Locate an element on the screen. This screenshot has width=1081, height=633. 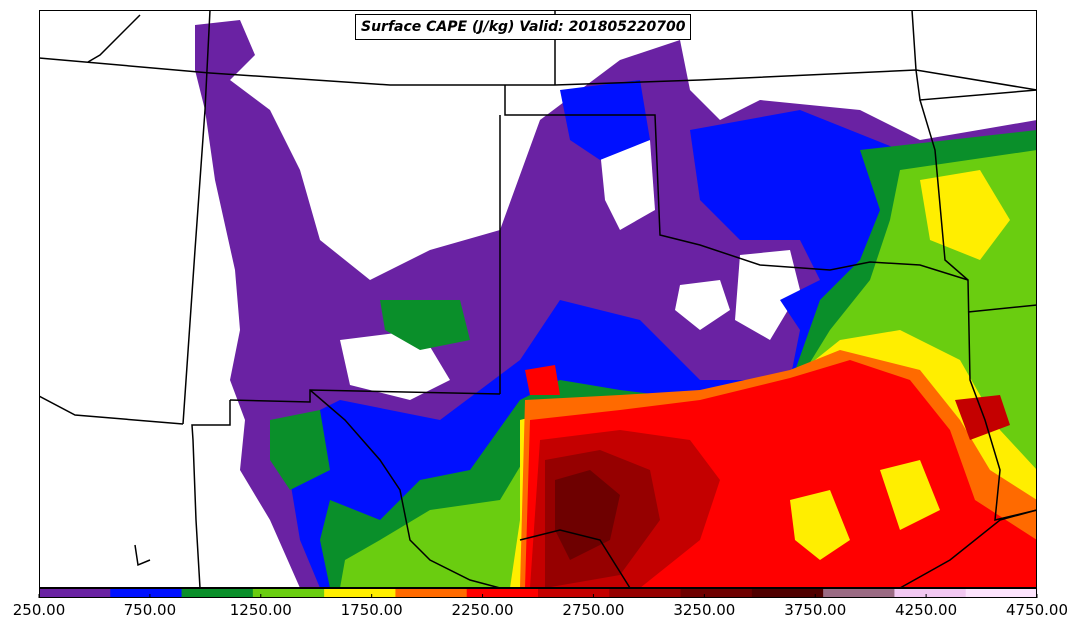
colorbar is located at coordinates (538, 593).